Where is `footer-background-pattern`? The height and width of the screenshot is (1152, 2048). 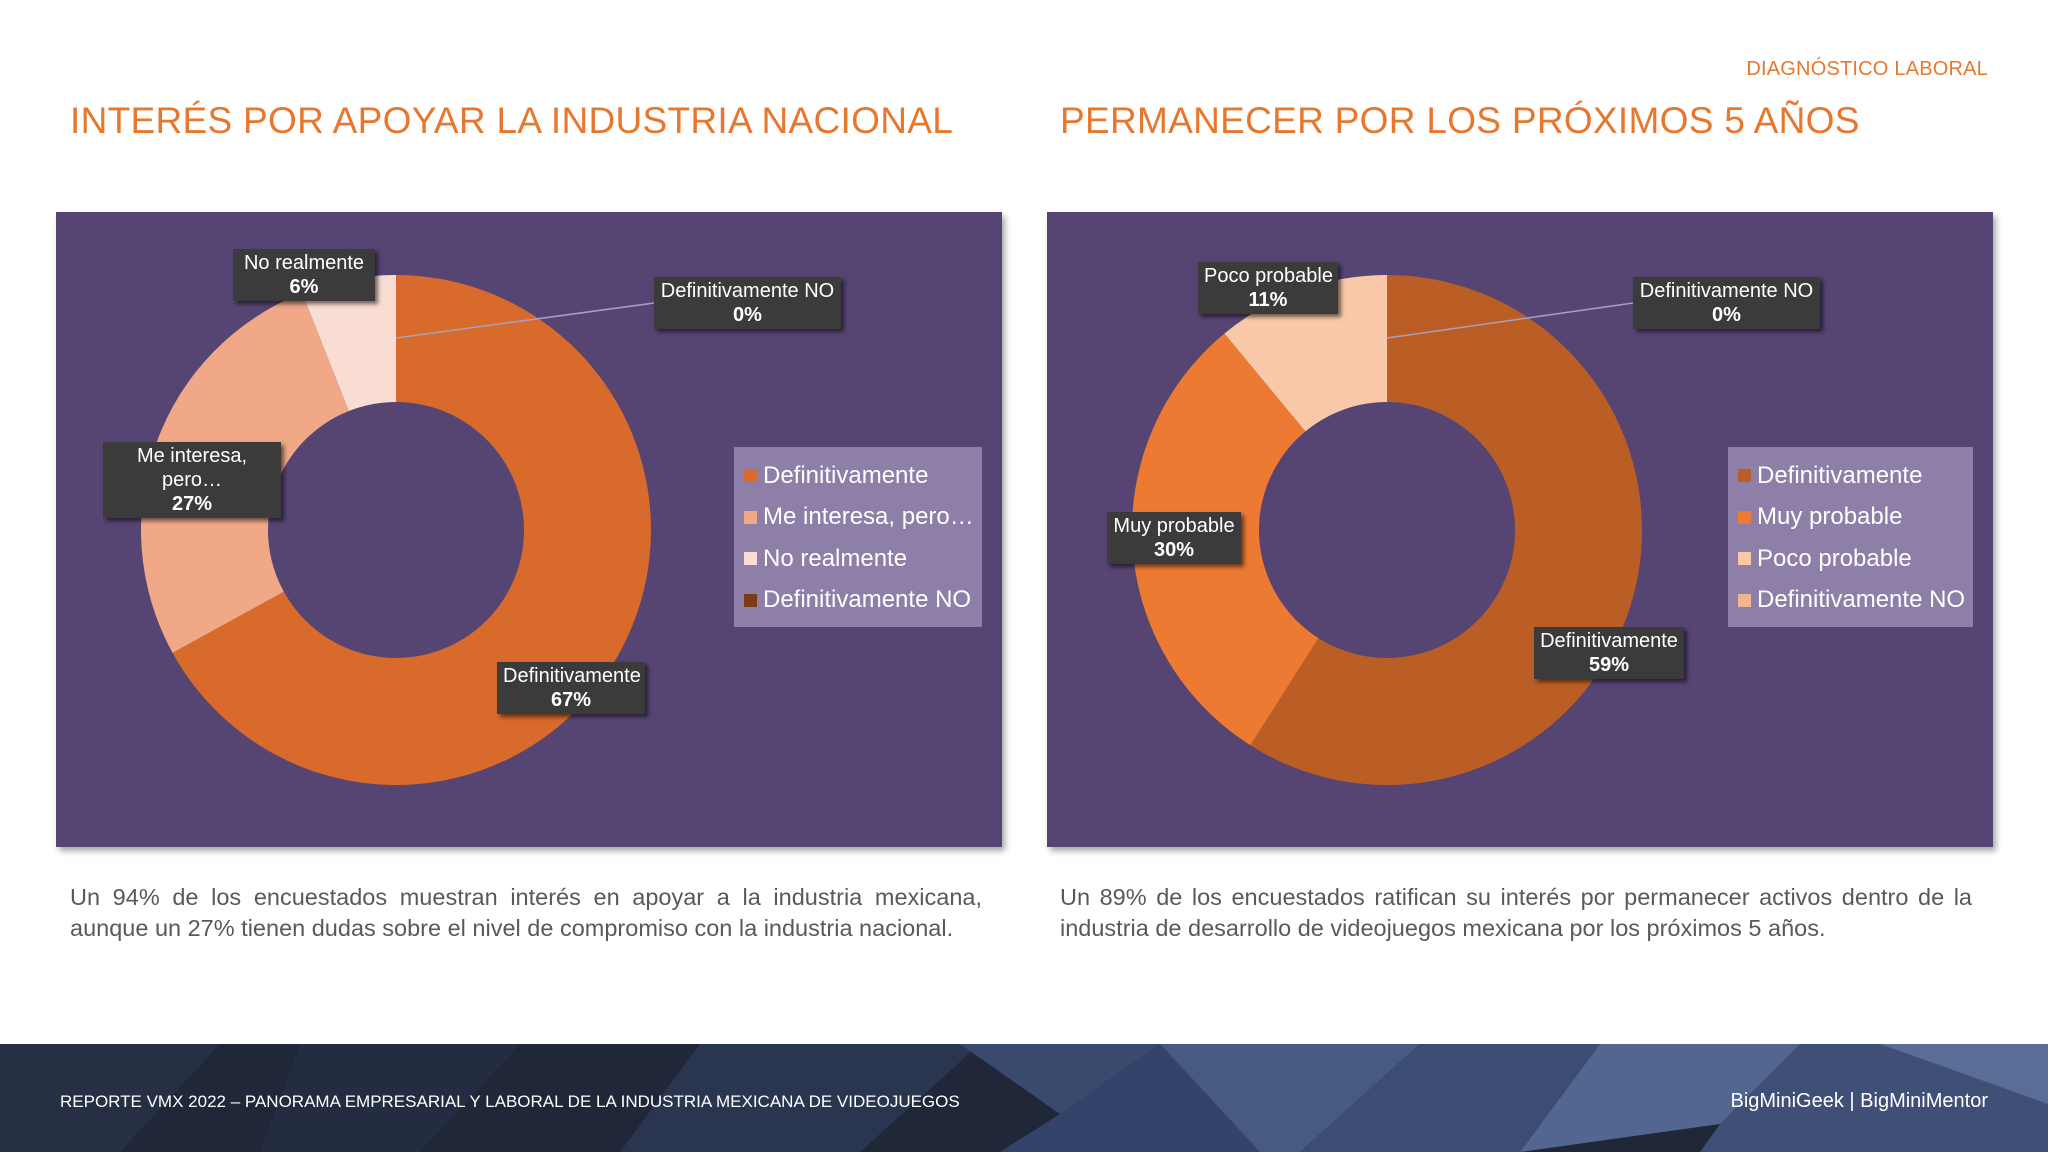 footer-background-pattern is located at coordinates (1024, 1098).